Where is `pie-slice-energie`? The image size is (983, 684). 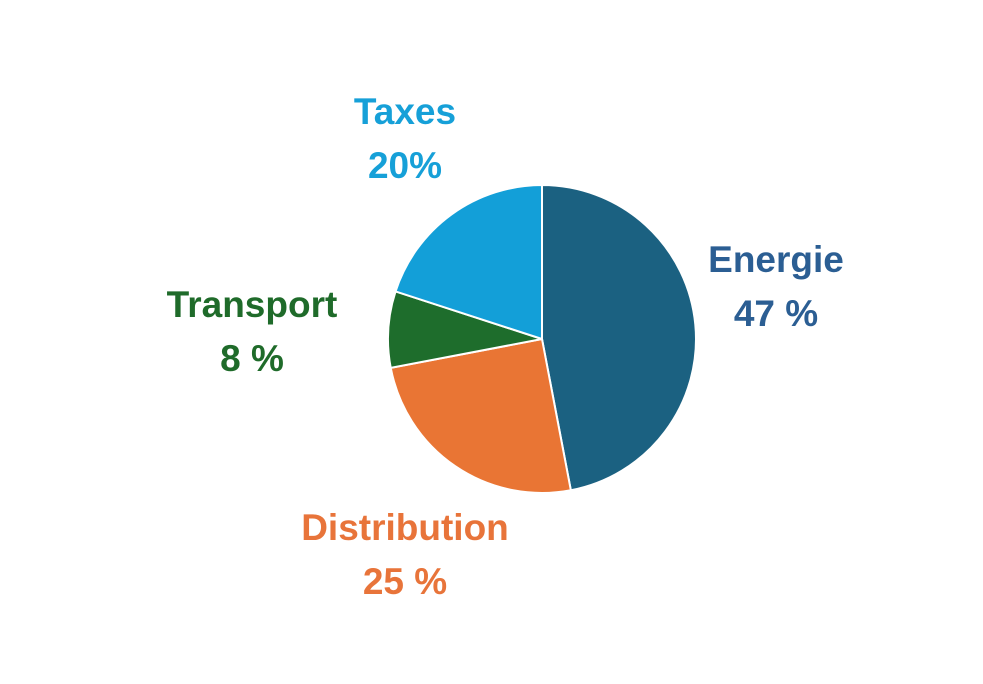 pie-slice-energie is located at coordinates (619, 337).